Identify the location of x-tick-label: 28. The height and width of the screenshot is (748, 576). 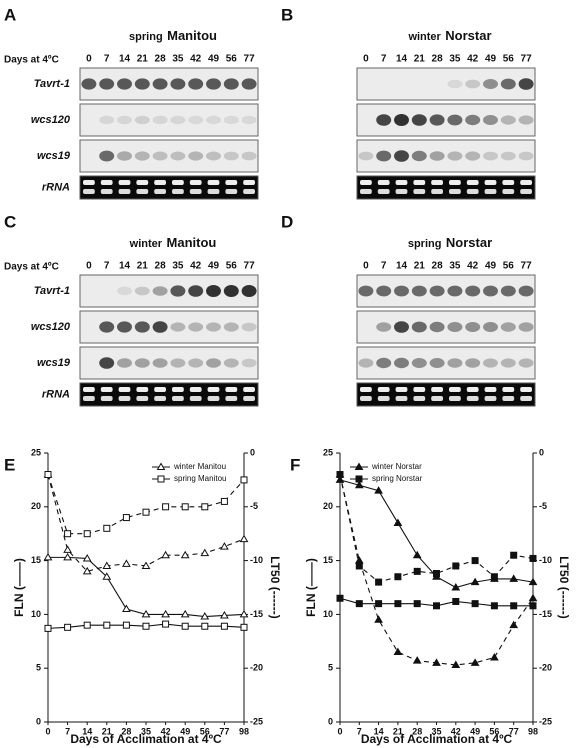
(126, 731).